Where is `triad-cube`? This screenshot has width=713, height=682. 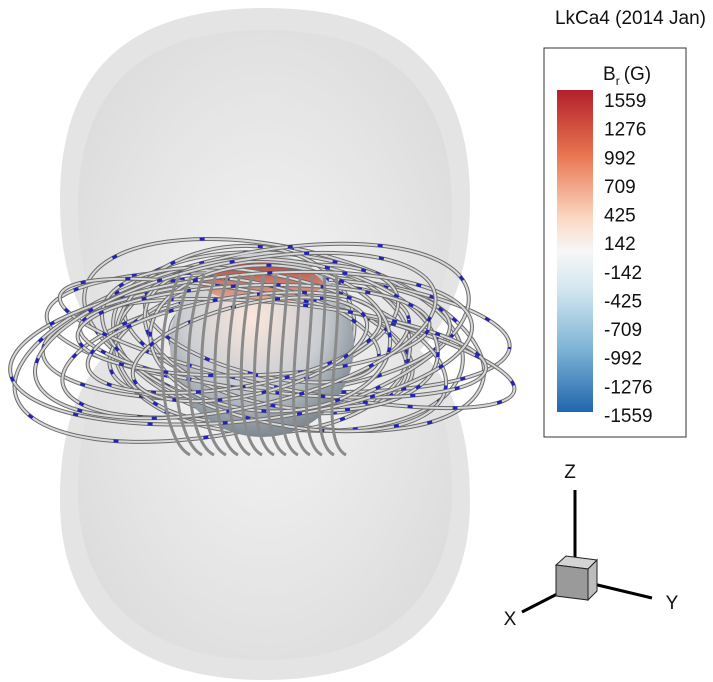
triad-cube is located at coordinates (576, 578).